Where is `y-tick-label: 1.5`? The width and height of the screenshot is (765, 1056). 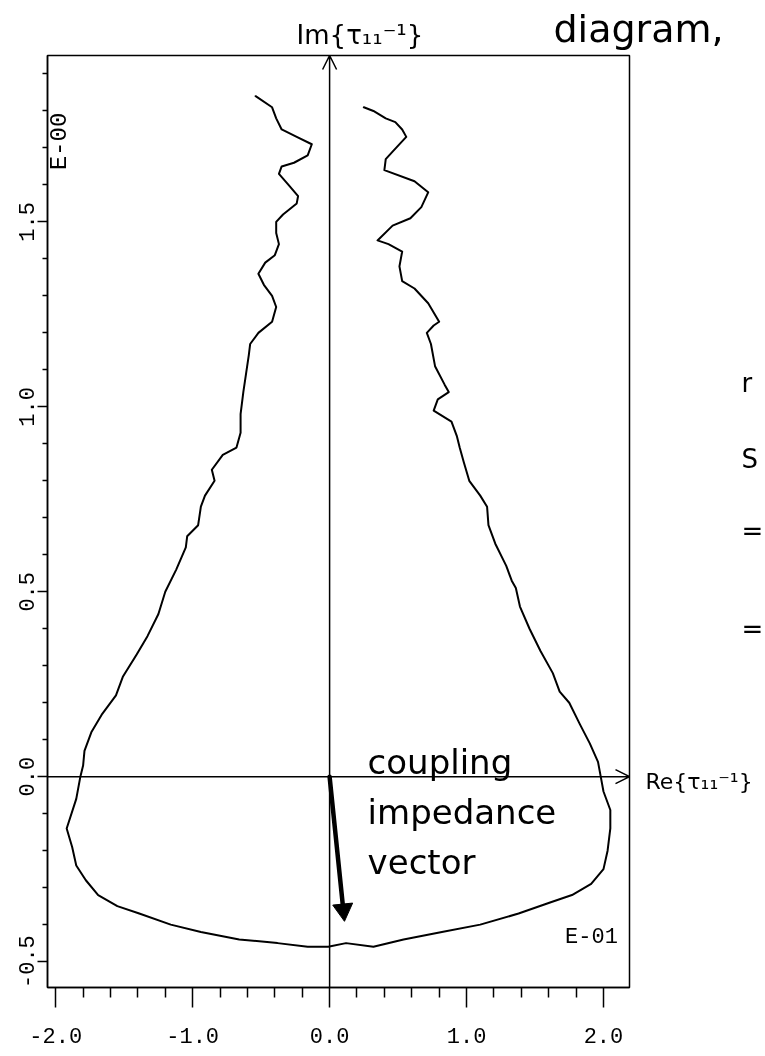
y-tick-label: 1.5 is located at coordinates (29, 222).